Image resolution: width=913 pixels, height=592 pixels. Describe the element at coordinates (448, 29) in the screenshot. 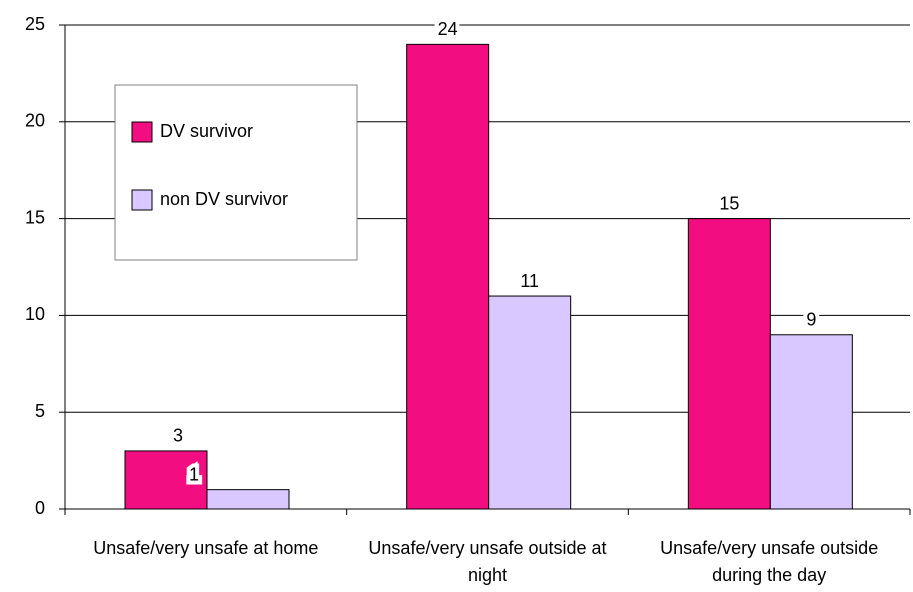

I see `data-label: 24` at that location.